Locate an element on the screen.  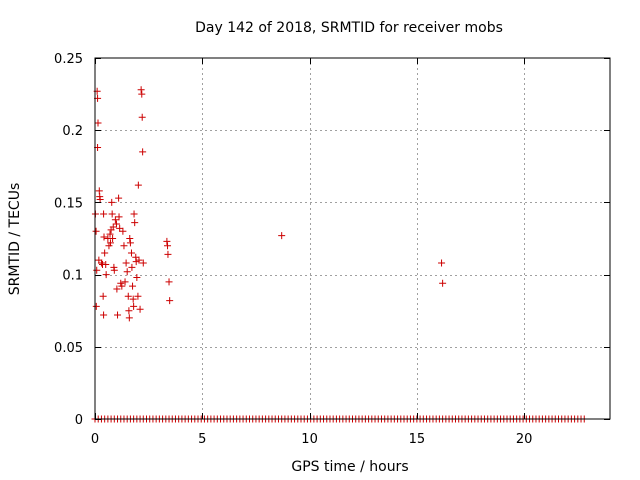
x-tick-label: 10 is located at coordinates (309, 439).